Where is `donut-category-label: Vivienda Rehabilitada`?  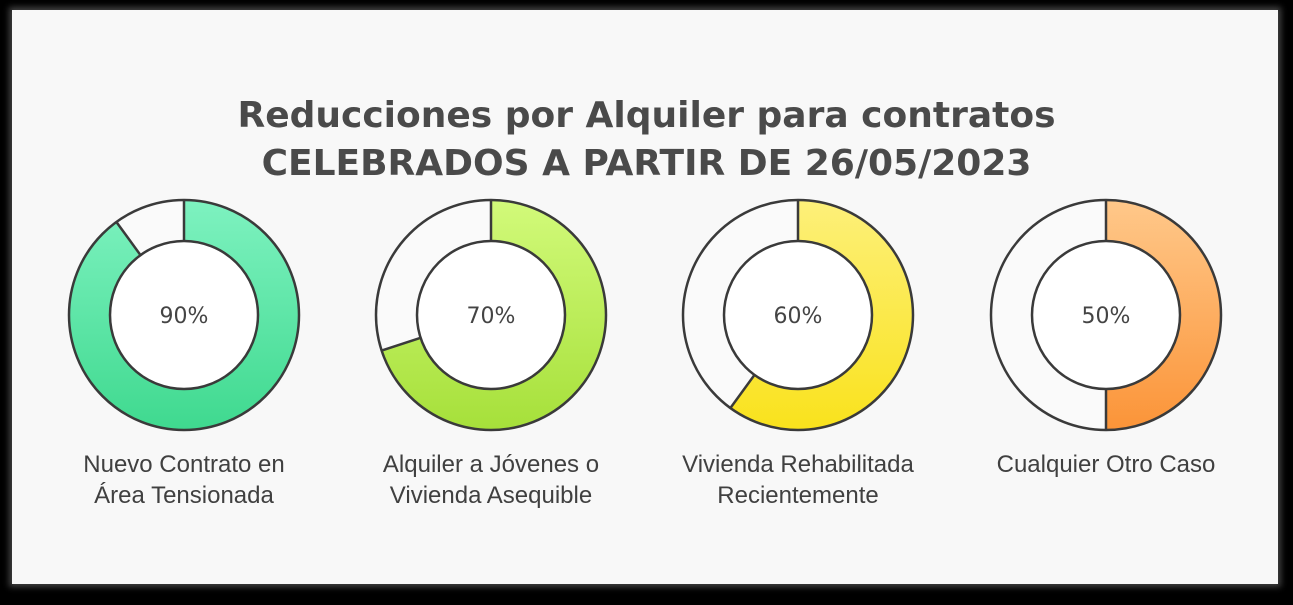
donut-category-label: Vivienda Rehabilitada is located at coordinates (798, 464).